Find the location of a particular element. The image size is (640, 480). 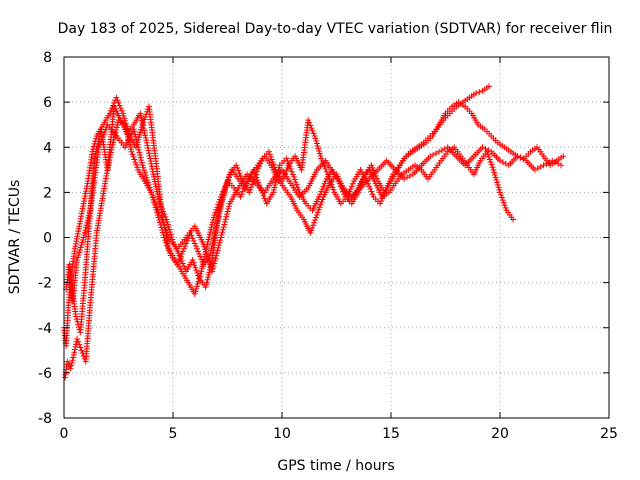

y-tick-label: 6 is located at coordinates (47, 103).